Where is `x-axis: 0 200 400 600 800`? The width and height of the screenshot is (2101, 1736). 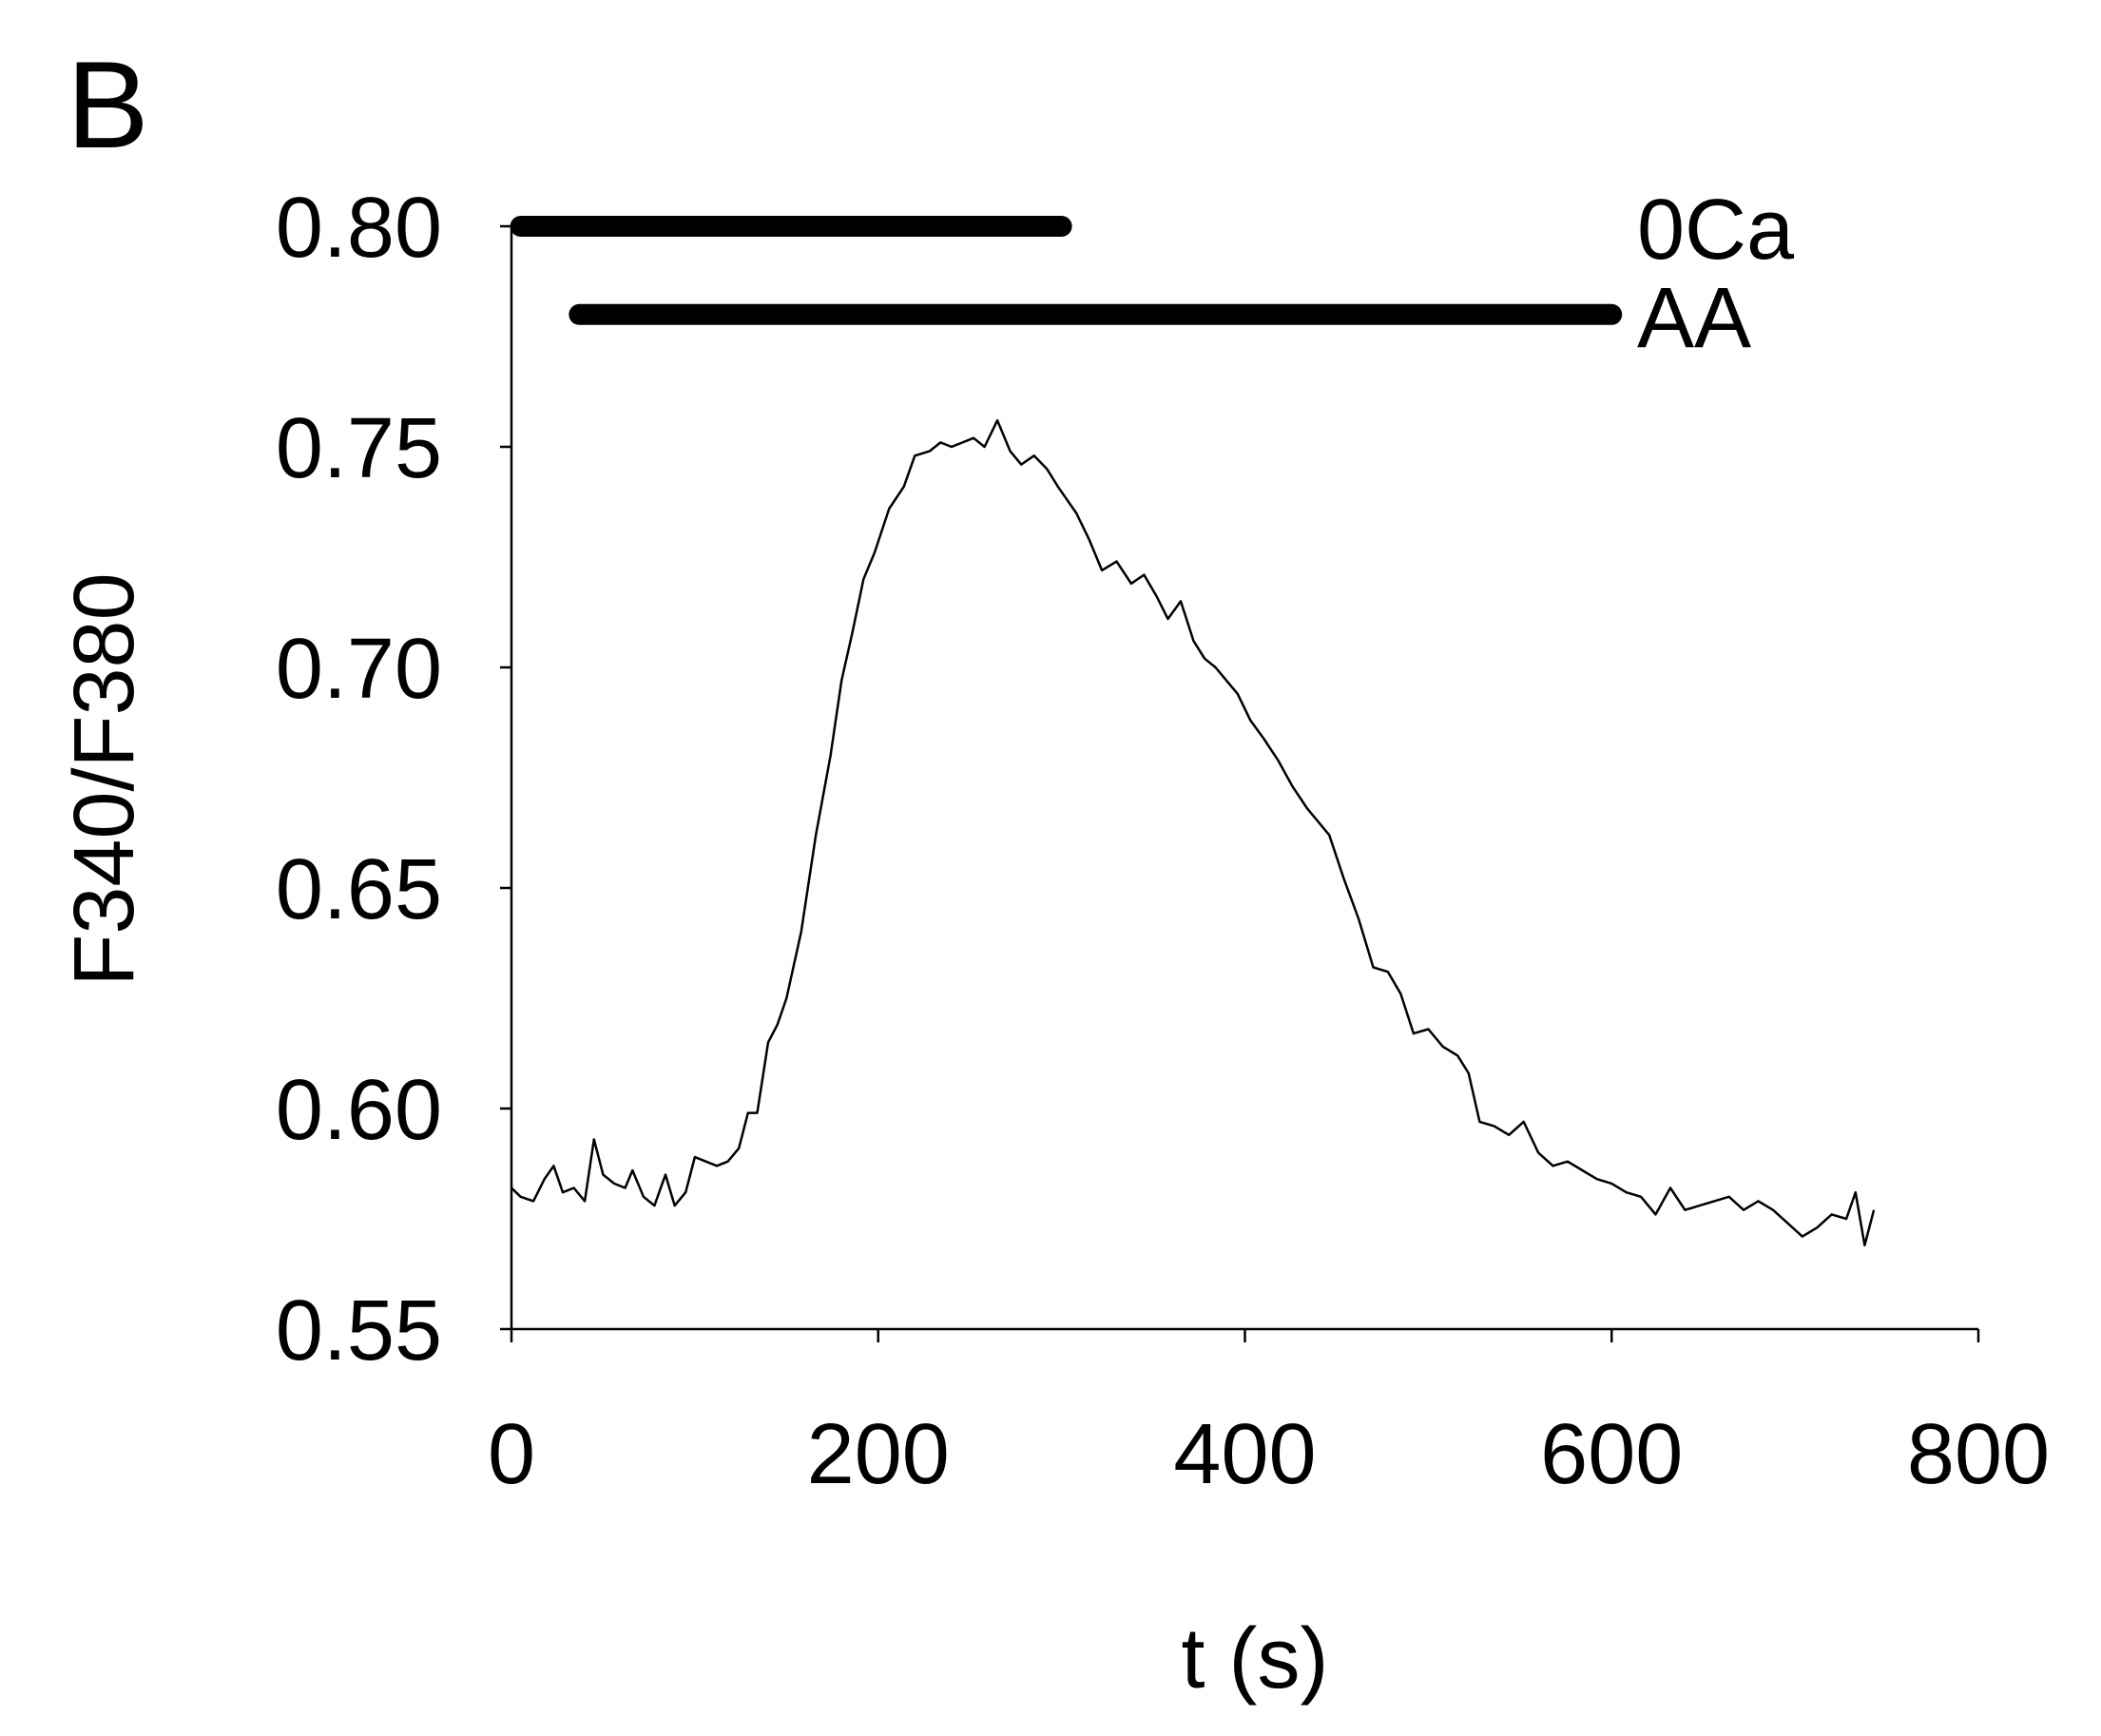 x-axis: 0 200 400 600 800 is located at coordinates (1269, 1415).